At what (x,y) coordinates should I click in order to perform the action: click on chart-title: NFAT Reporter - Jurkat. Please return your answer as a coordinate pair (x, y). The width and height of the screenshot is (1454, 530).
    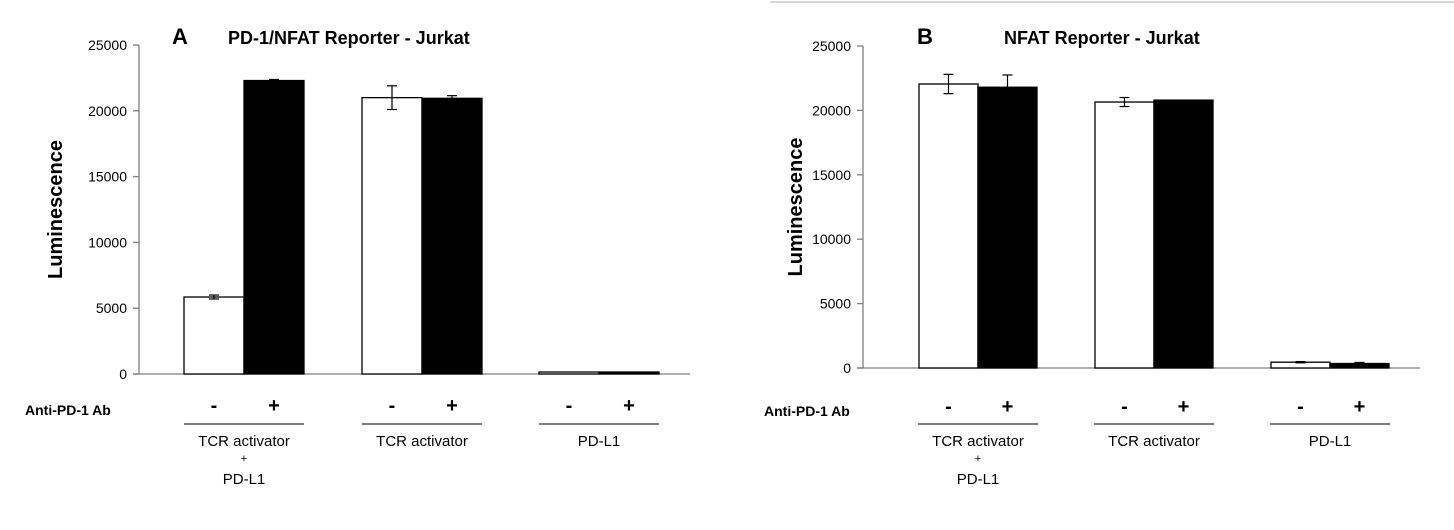
    Looking at the image, I should click on (1102, 38).